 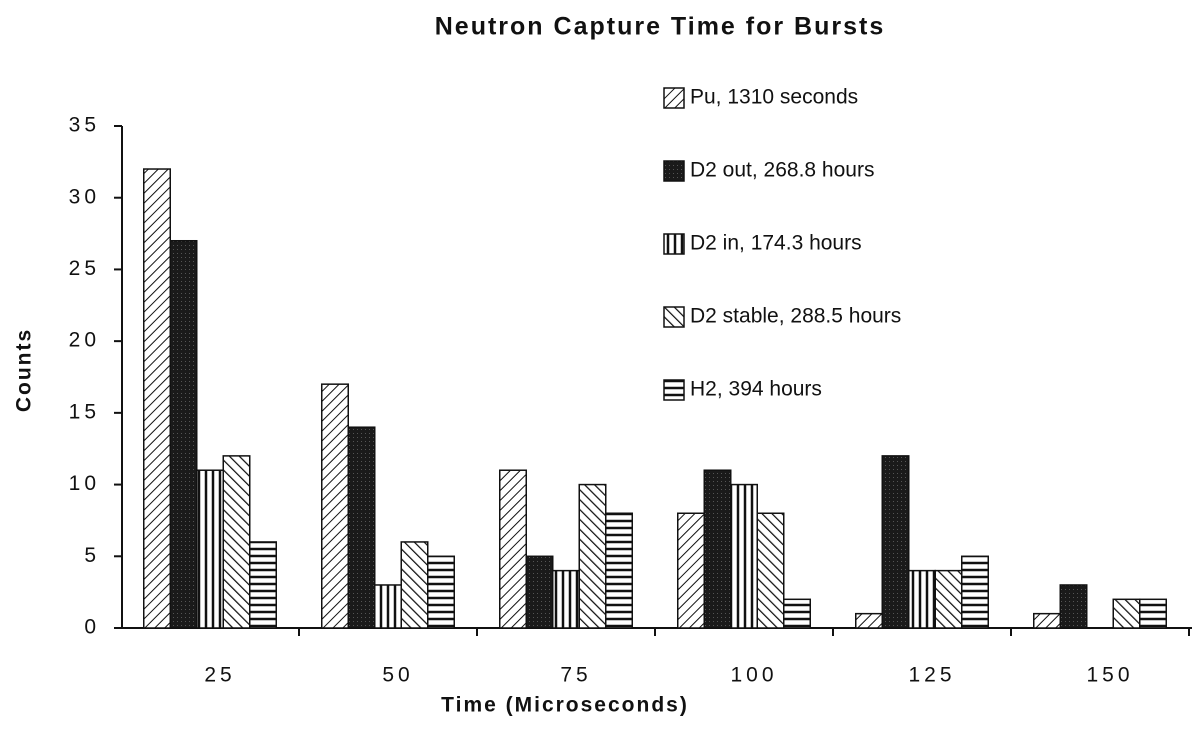 What do you see at coordinates (84, 196) in the screenshot?
I see `y-tick-label: 30` at bounding box center [84, 196].